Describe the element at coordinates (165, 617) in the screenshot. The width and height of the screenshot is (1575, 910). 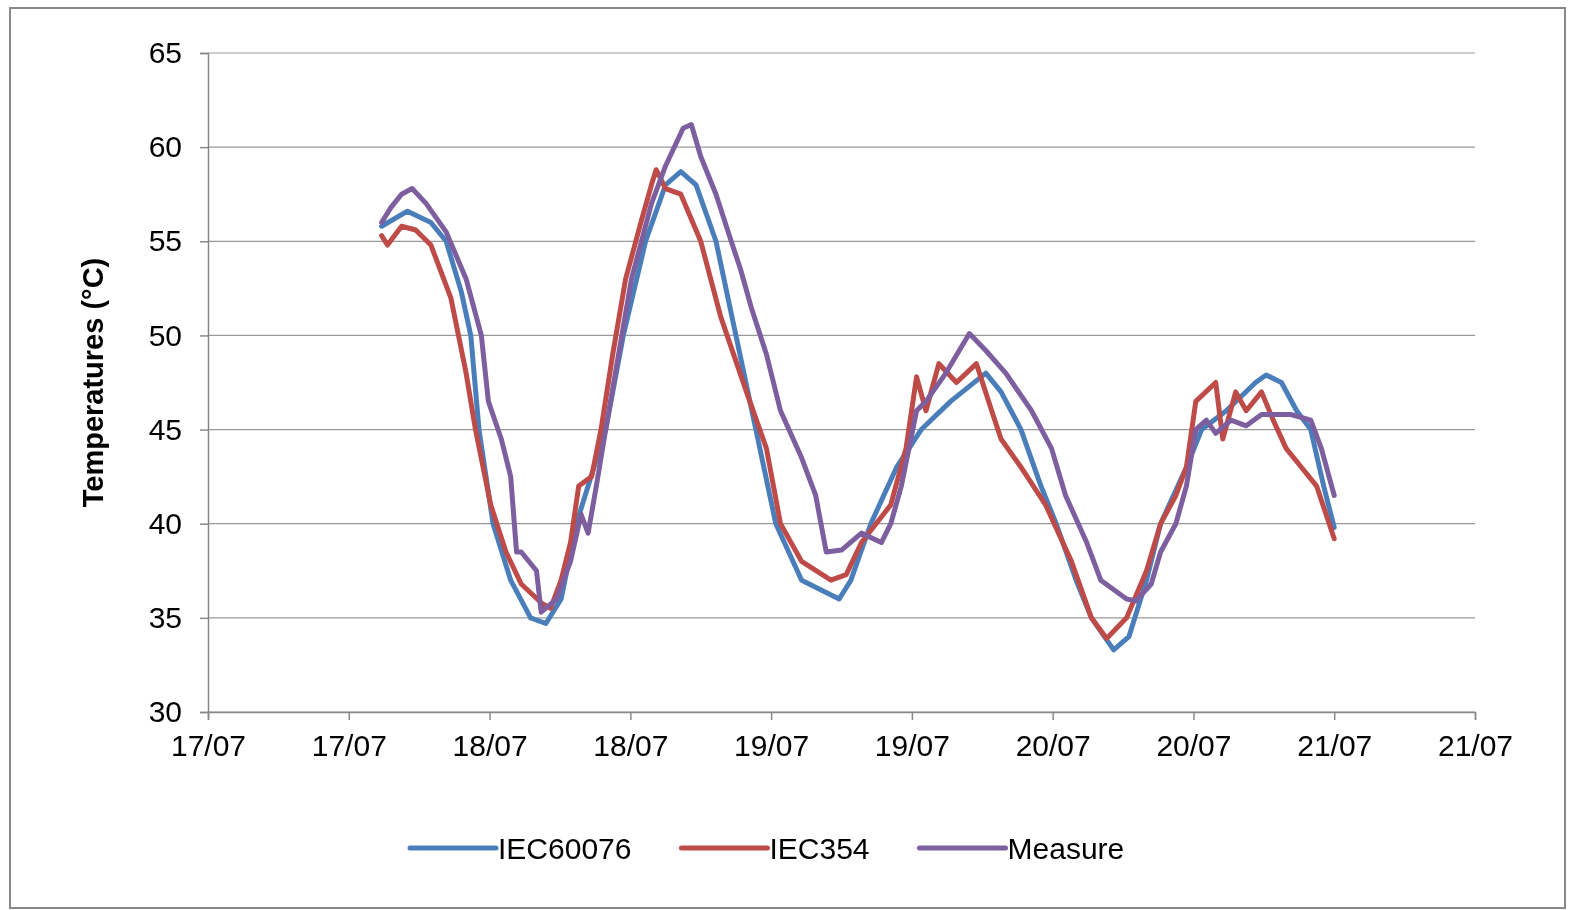
I see `y-tick-label: 35` at that location.